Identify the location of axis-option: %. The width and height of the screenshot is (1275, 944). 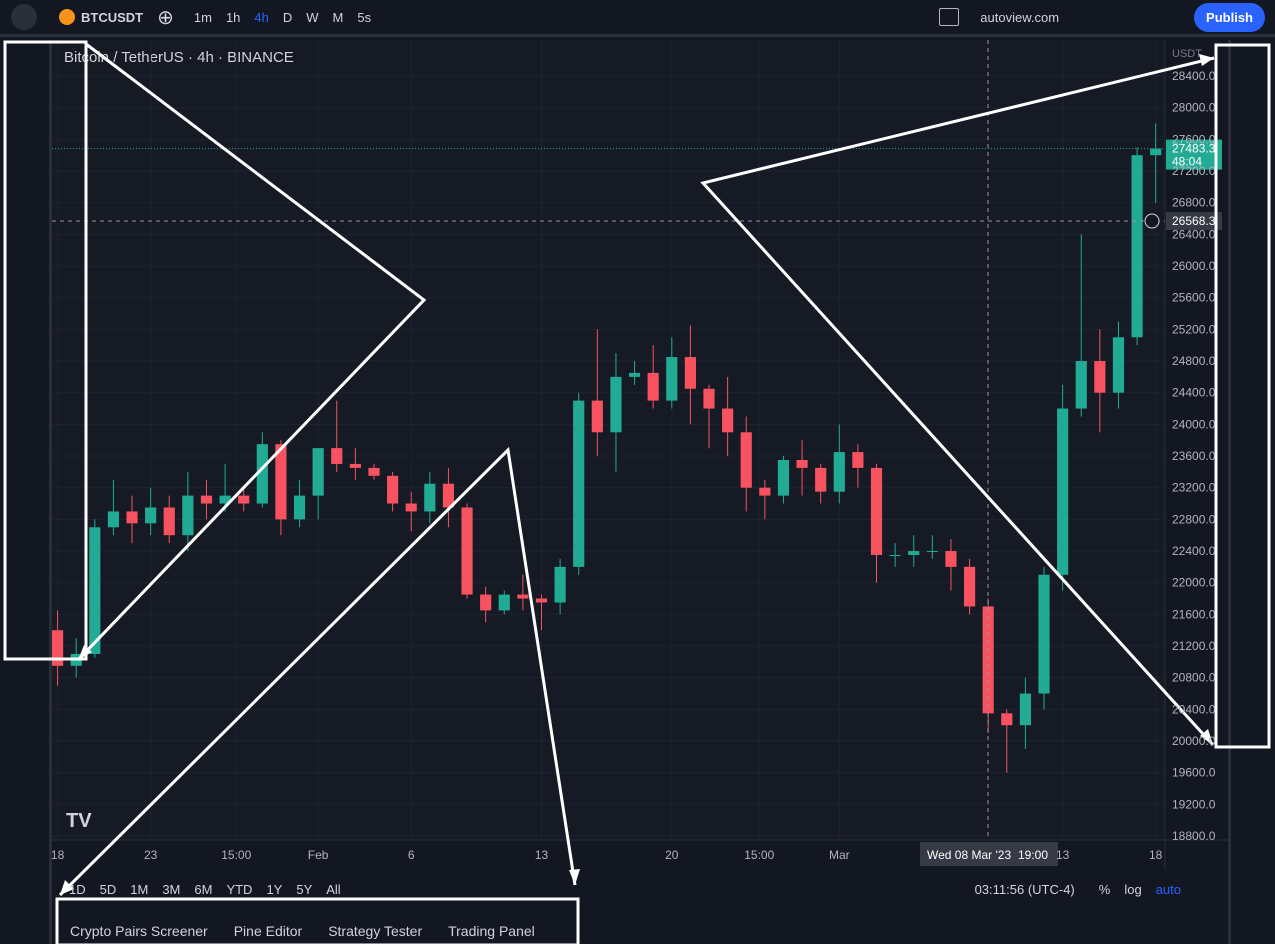
(1104, 889).